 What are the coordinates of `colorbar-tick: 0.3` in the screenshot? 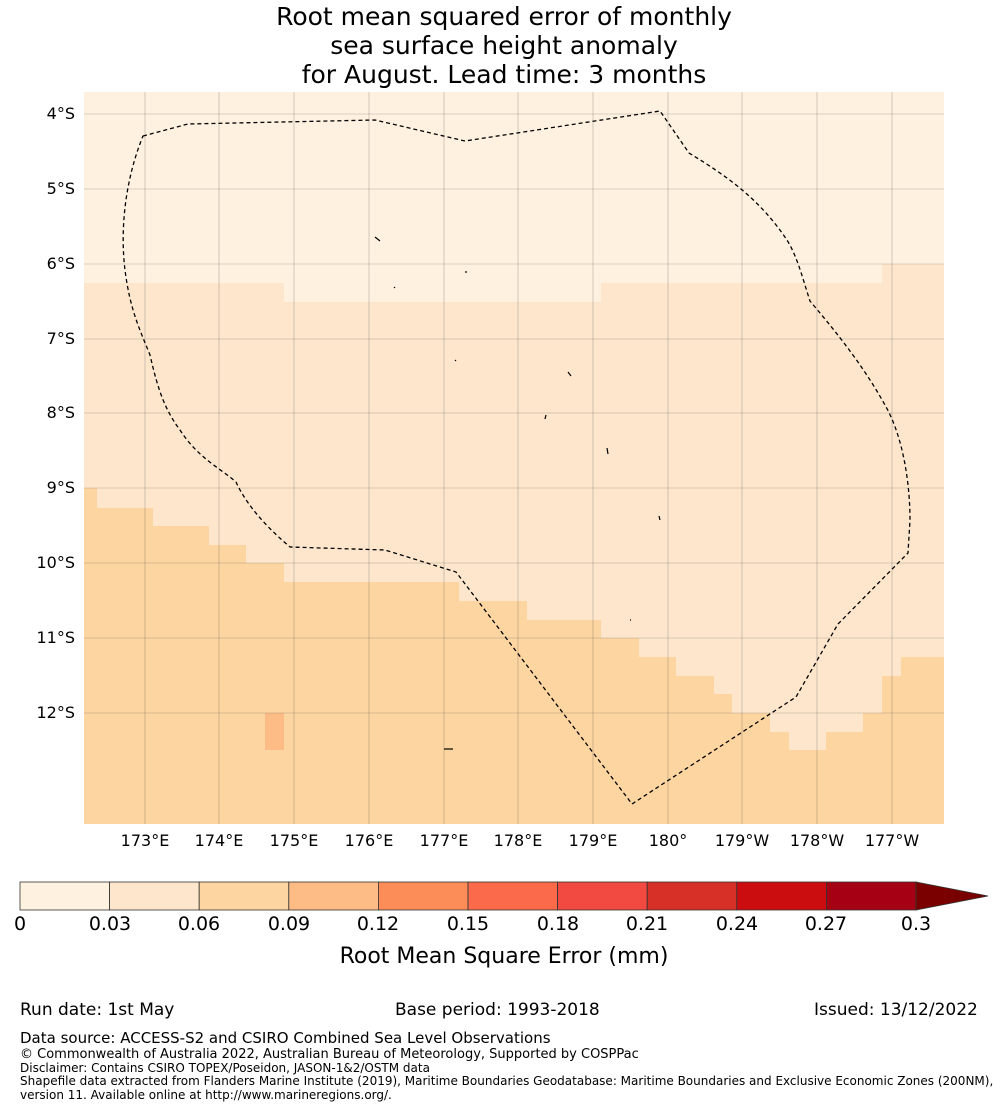 It's located at (916, 924).